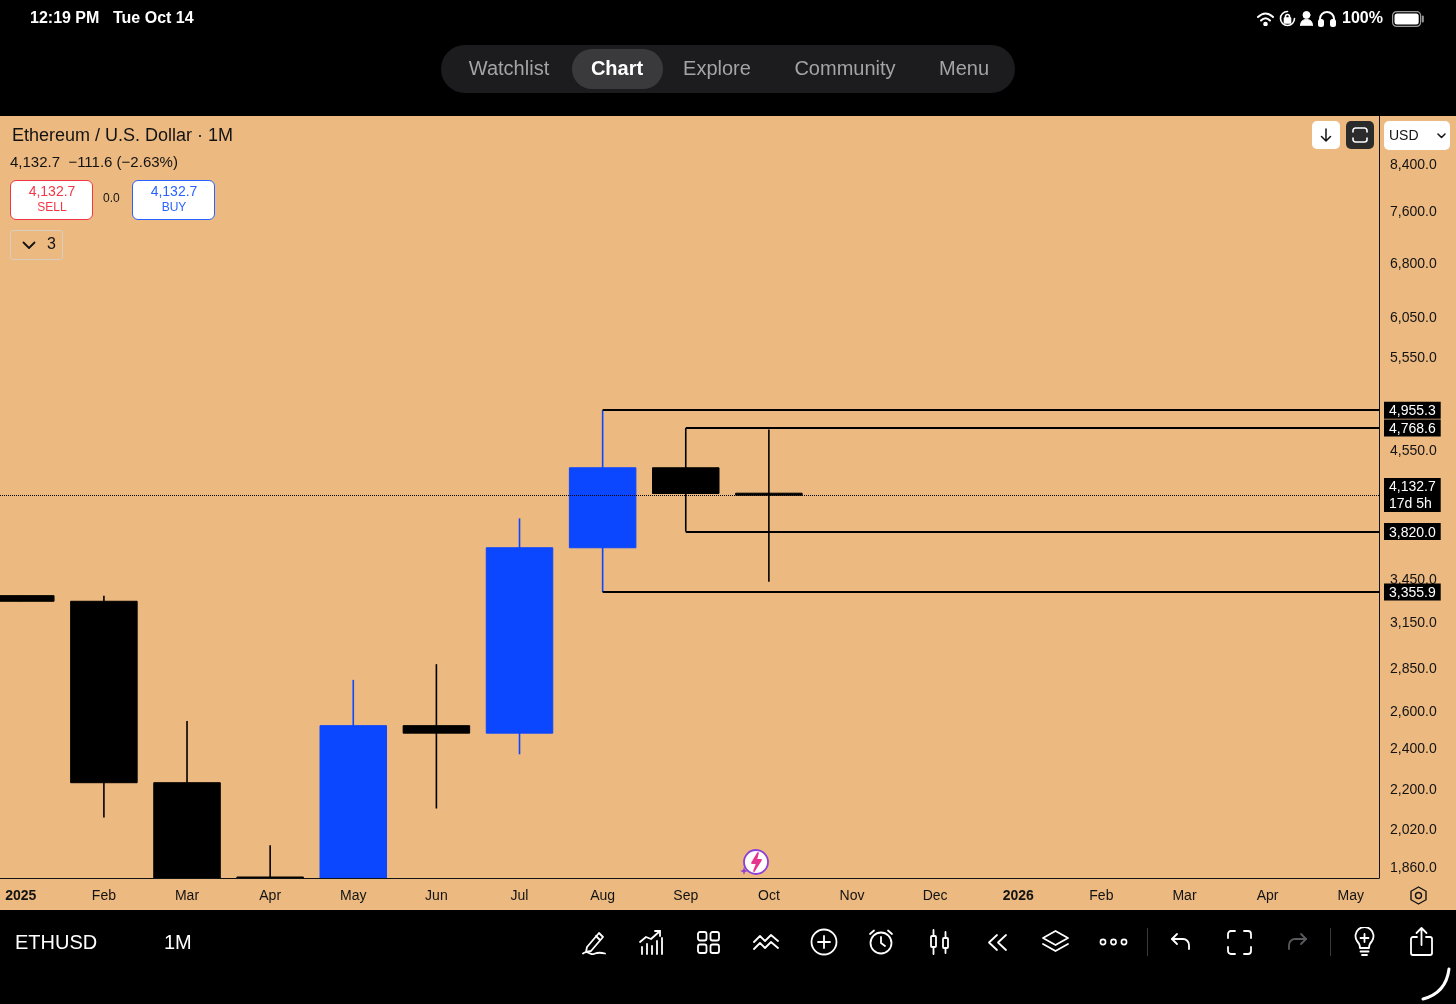 This screenshot has height=1004, width=1456. What do you see at coordinates (852, 895) in the screenshot?
I see `x-tick-label: Nov` at bounding box center [852, 895].